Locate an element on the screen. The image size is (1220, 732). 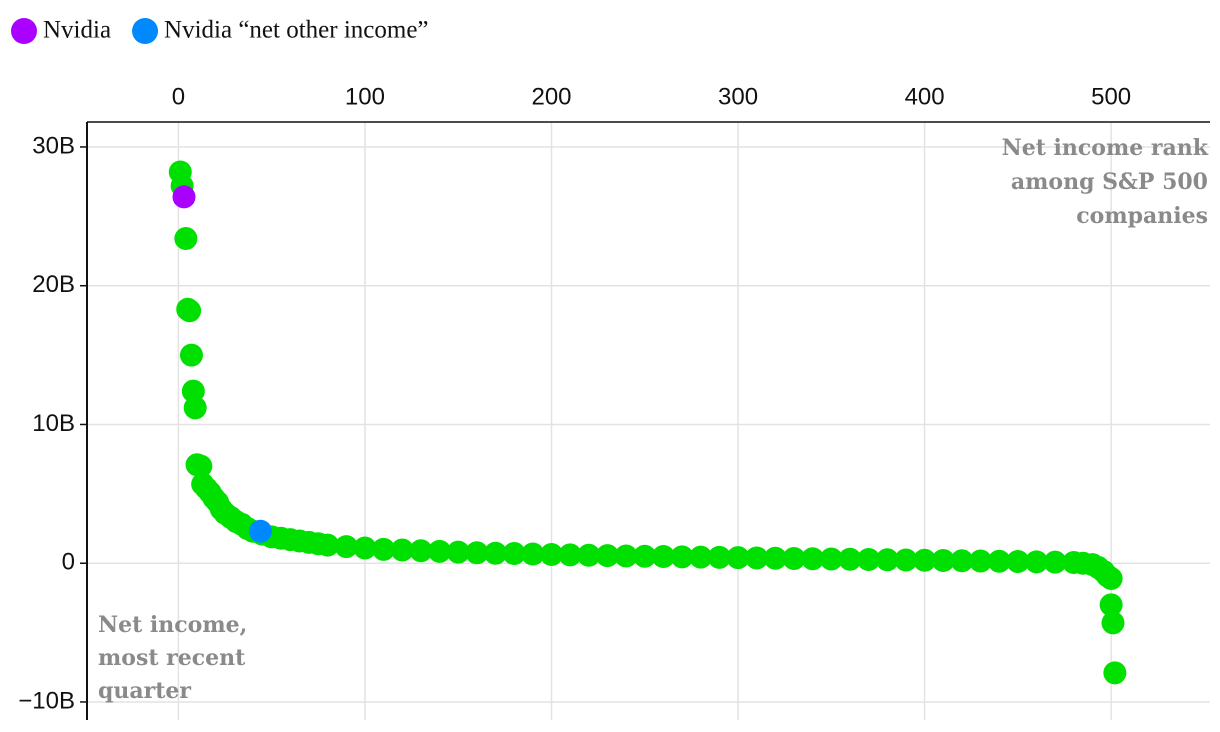
x-tick-label: 300 is located at coordinates (738, 96).